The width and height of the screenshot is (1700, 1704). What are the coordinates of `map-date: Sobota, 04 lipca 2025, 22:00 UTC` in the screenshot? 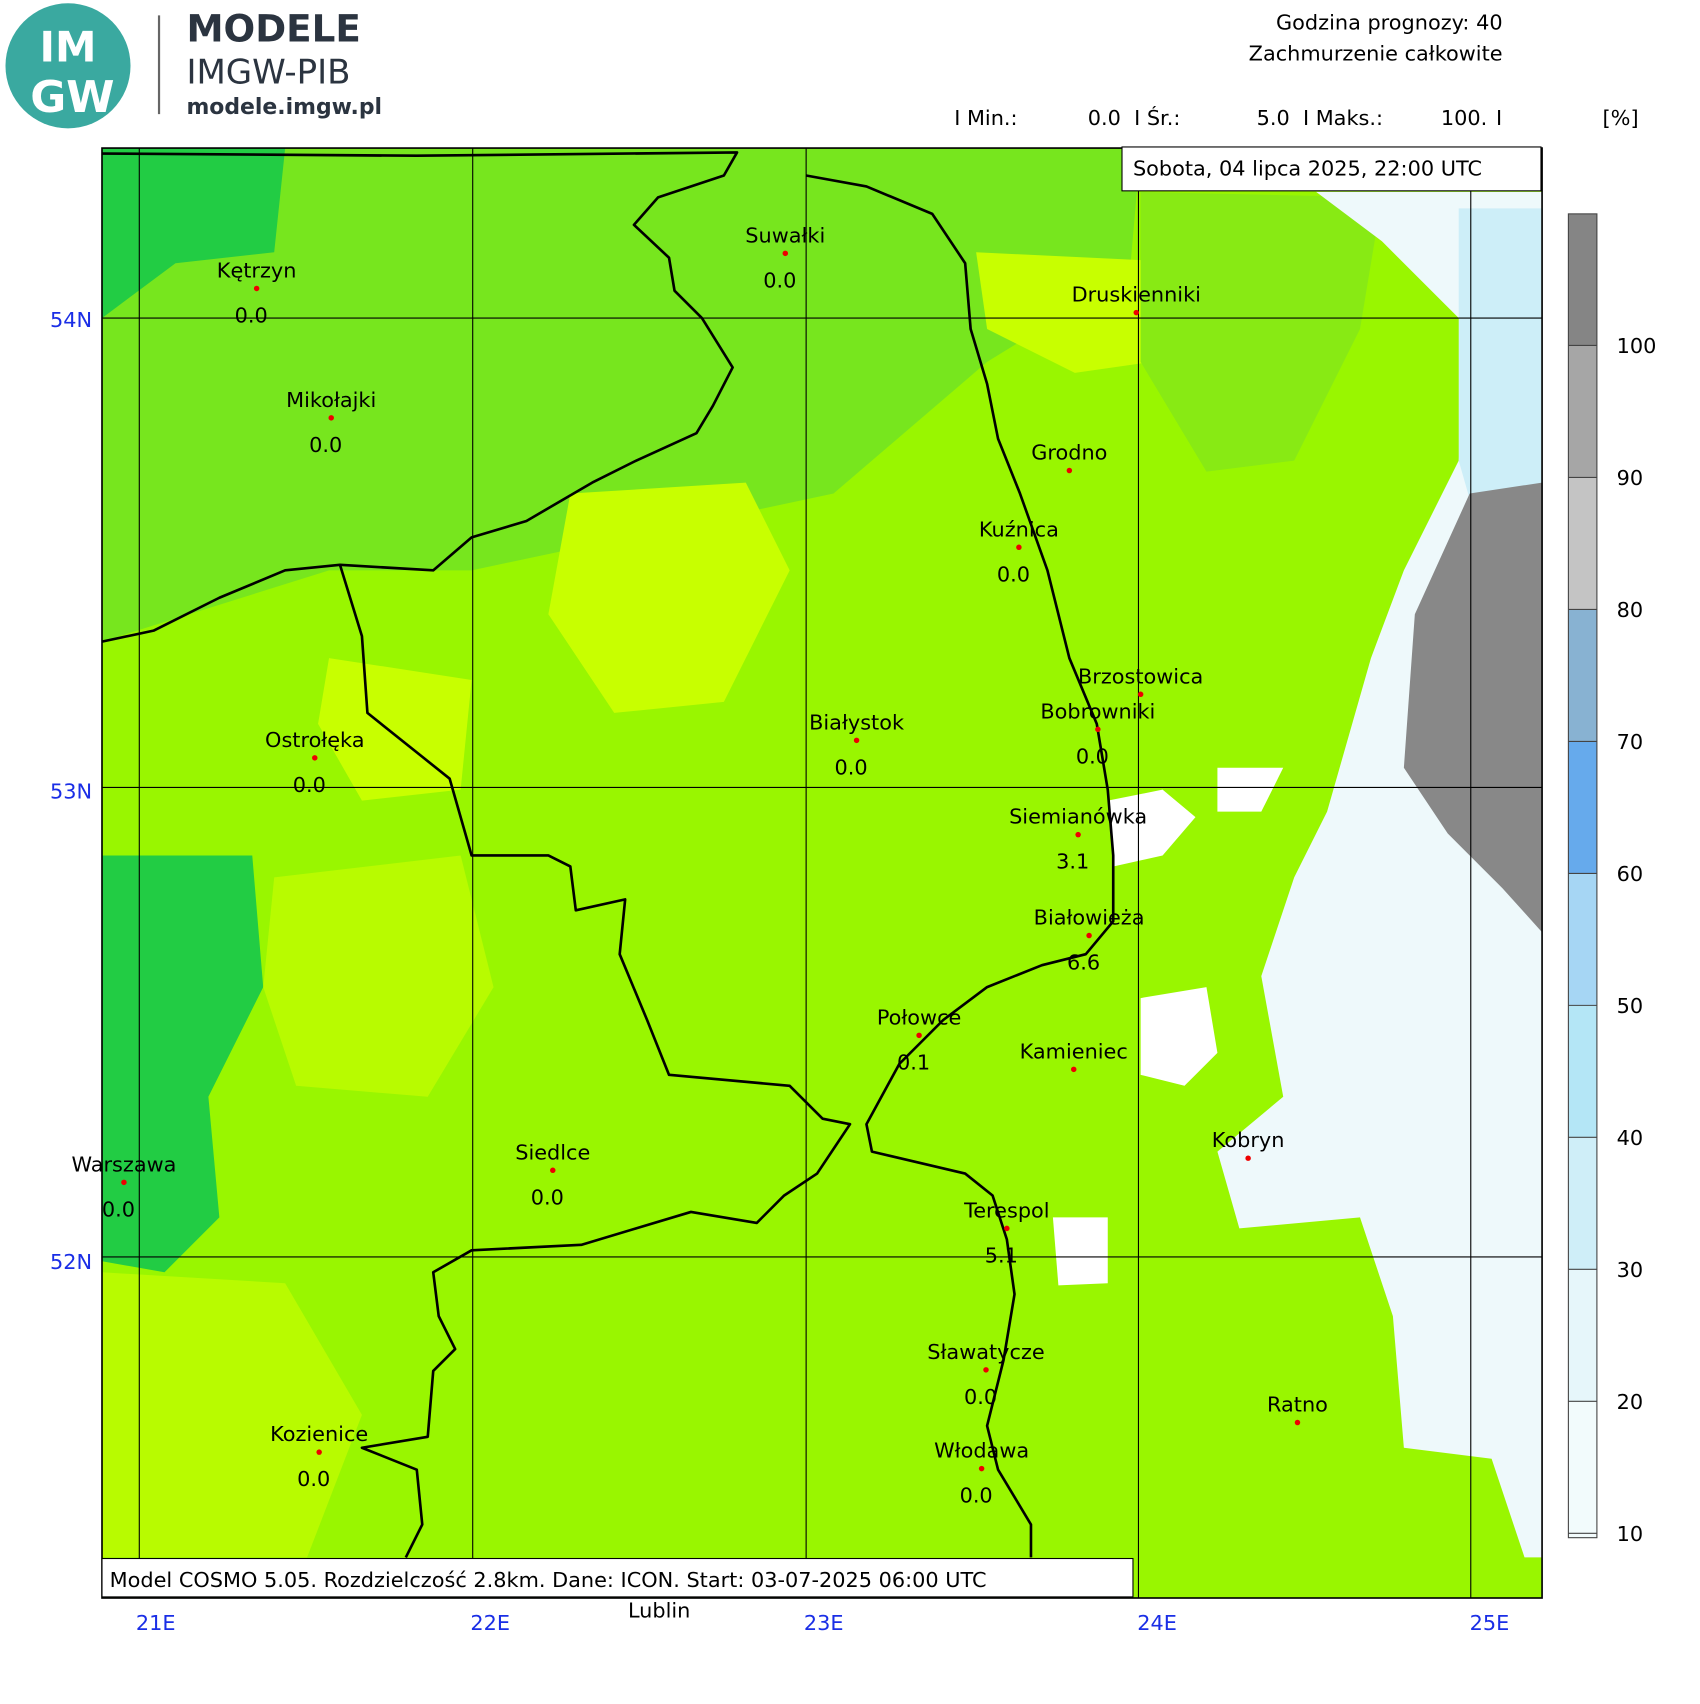 It's located at (1307, 168).